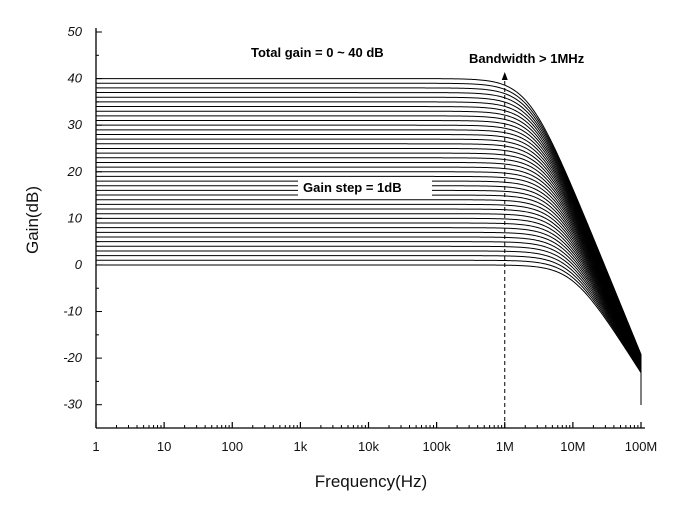 This screenshot has height=506, width=694. What do you see at coordinates (73, 404) in the screenshot?
I see `y-tick-label: -30` at bounding box center [73, 404].